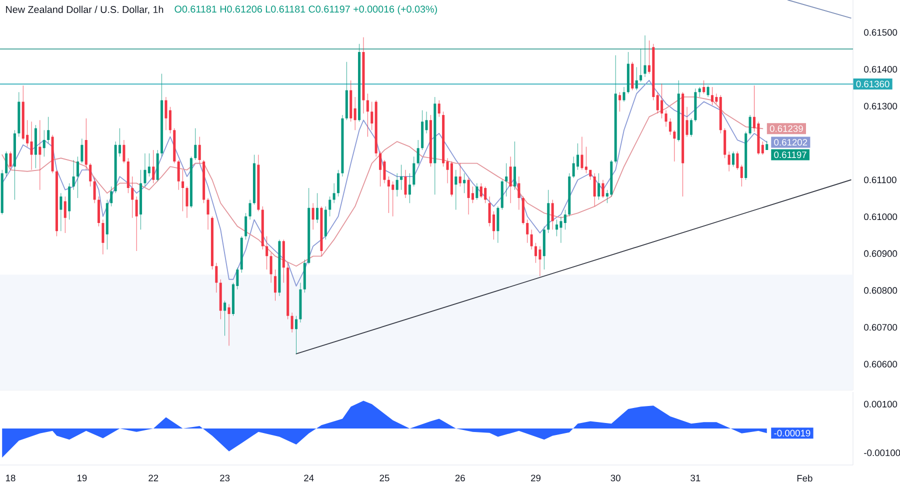 The width and height of the screenshot is (900, 488). What do you see at coordinates (460, 478) in the screenshot?
I see `x-tick-label: 26` at bounding box center [460, 478].